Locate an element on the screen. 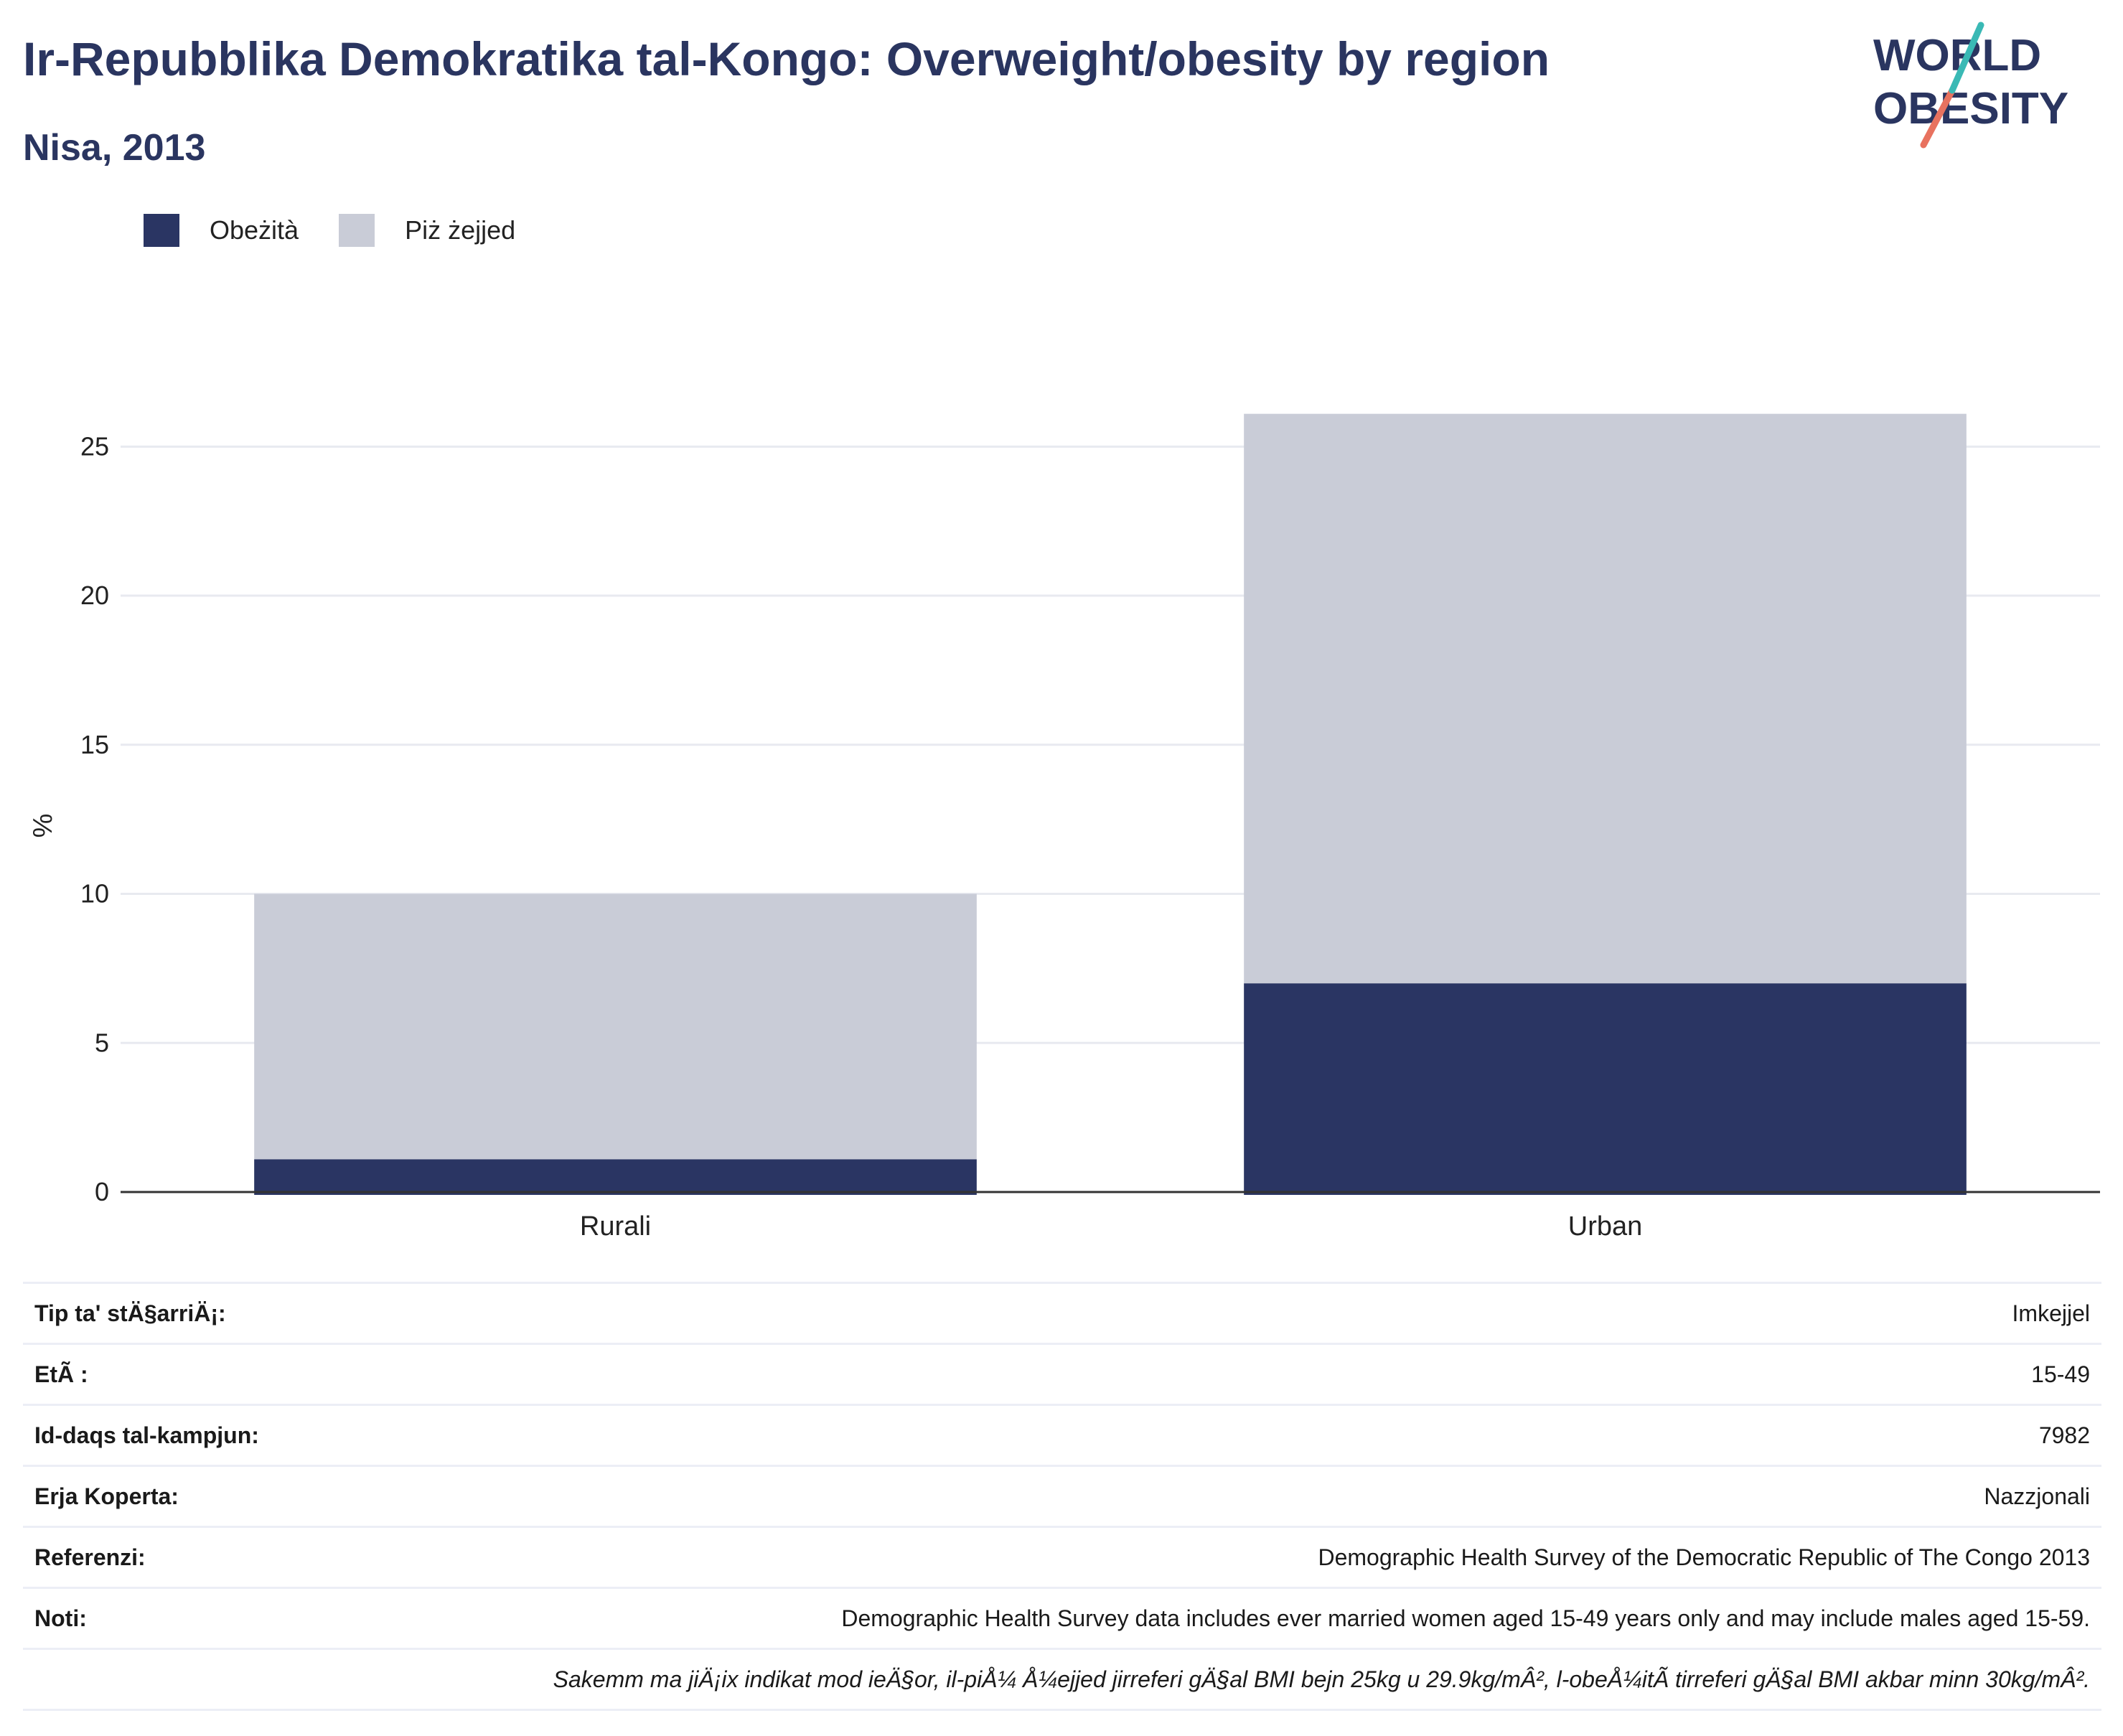 The width and height of the screenshot is (2123, 1736). info-label: Erja Koperta: is located at coordinates (106, 1496).